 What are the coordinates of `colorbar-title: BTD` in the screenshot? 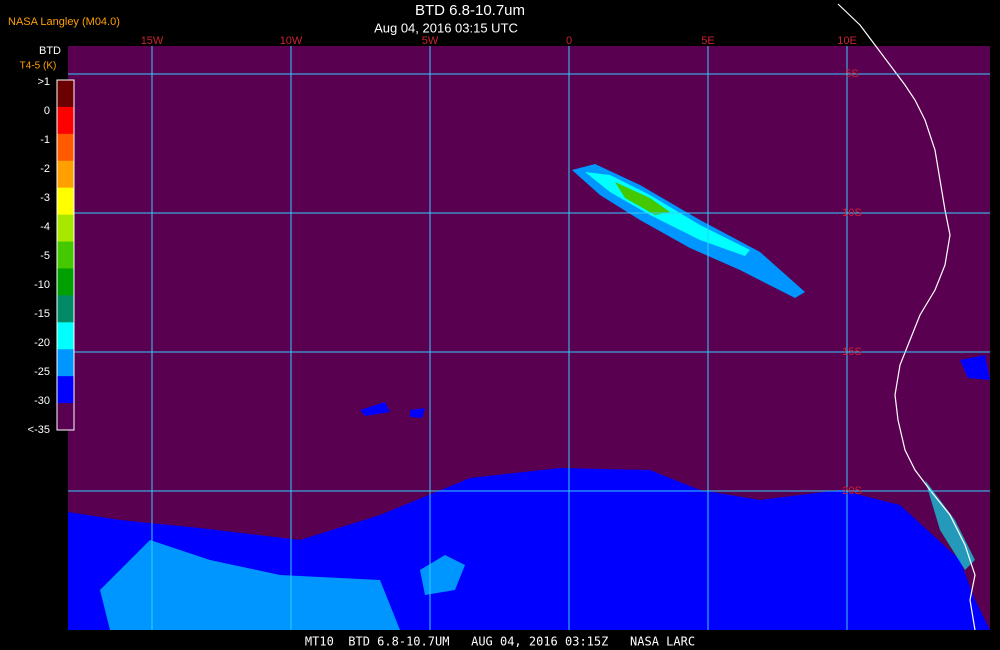 It's located at (50, 51).